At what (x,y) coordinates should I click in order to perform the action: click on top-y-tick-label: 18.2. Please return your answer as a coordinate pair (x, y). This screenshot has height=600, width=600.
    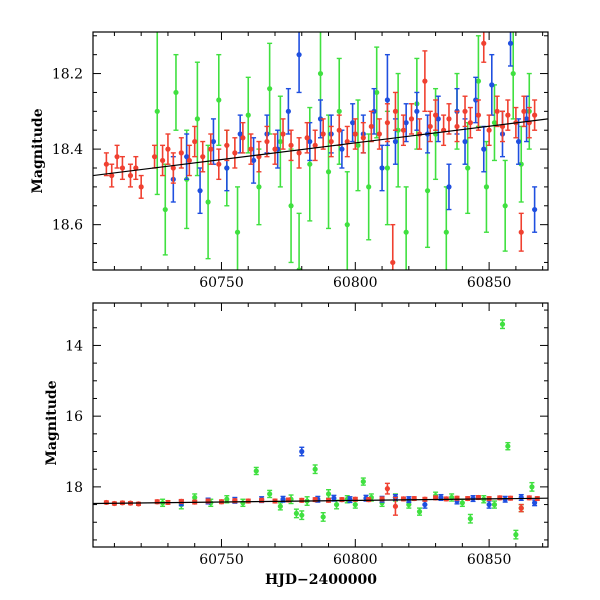
    Looking at the image, I should click on (67, 75).